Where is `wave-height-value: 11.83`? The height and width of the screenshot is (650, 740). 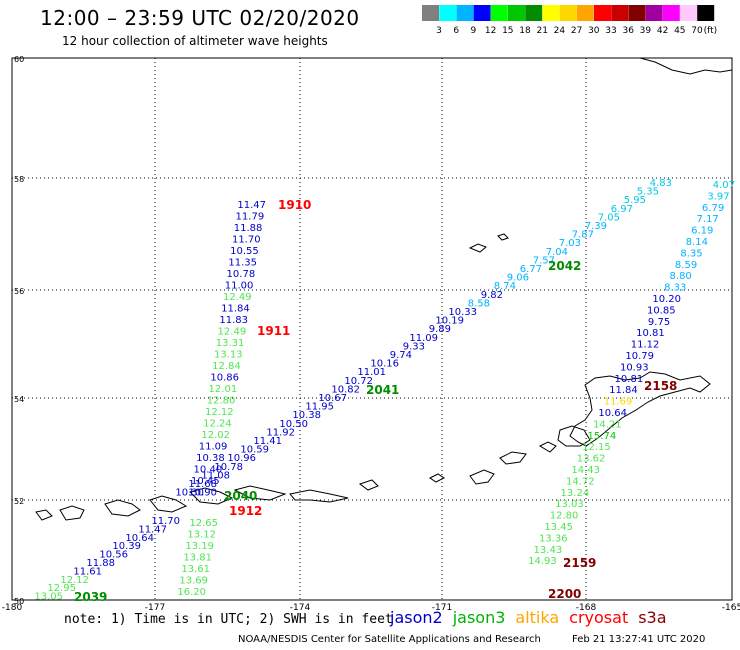 wave-height-value: 11.83 is located at coordinates (233, 320).